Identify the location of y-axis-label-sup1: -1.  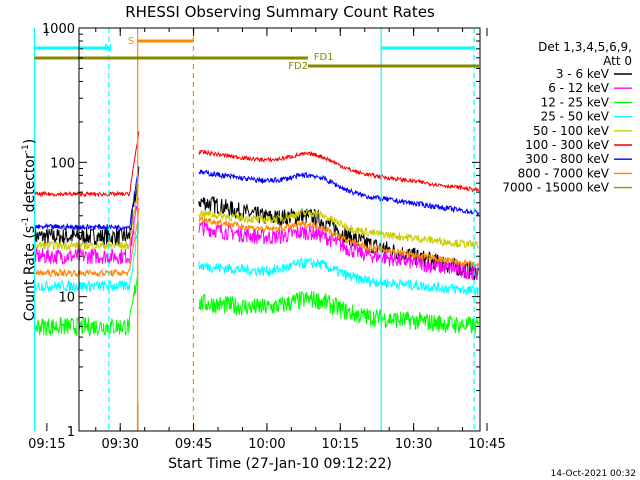
(26, 221).